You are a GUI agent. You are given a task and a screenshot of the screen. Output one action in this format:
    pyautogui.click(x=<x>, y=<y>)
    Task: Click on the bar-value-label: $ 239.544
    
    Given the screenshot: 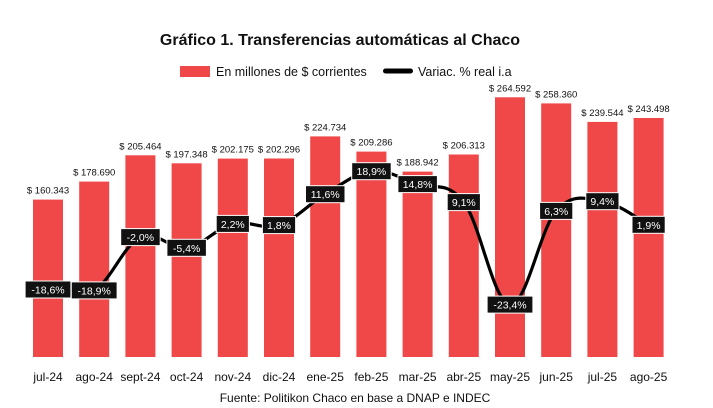 What is the action you would take?
    pyautogui.click(x=602, y=113)
    